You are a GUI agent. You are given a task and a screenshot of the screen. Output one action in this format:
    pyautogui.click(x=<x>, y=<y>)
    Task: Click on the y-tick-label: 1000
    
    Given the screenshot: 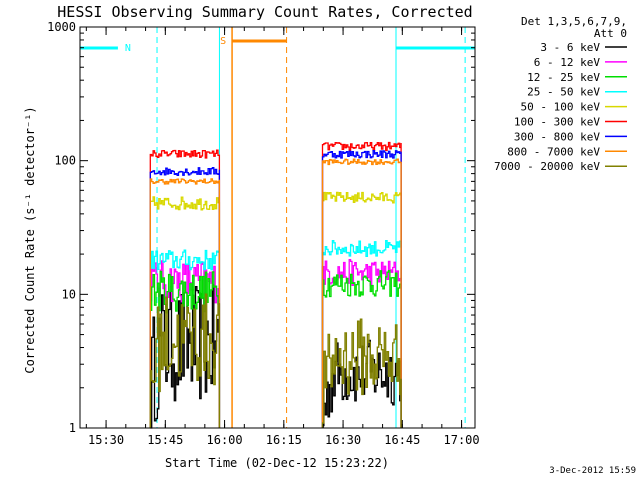 What is the action you would take?
    pyautogui.click(x=61, y=27)
    